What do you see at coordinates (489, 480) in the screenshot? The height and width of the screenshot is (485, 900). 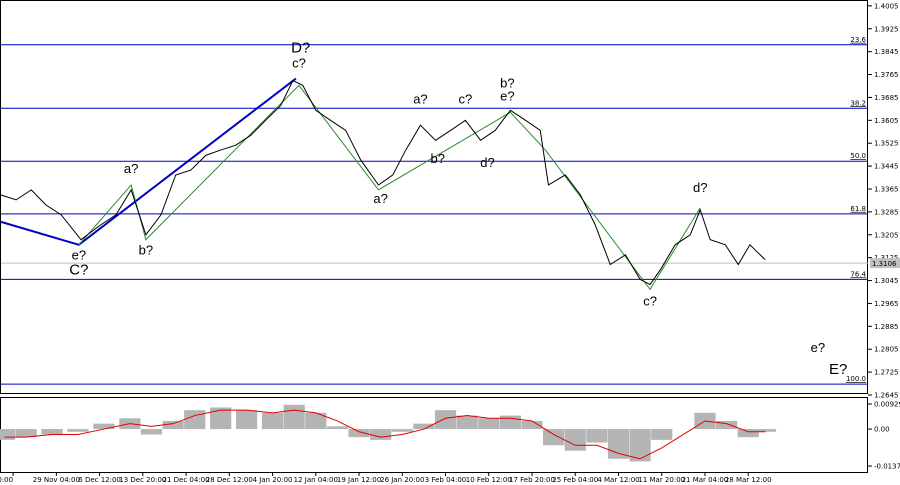 I see `x-tick-label: 10 Feb 12:00` at bounding box center [489, 480].